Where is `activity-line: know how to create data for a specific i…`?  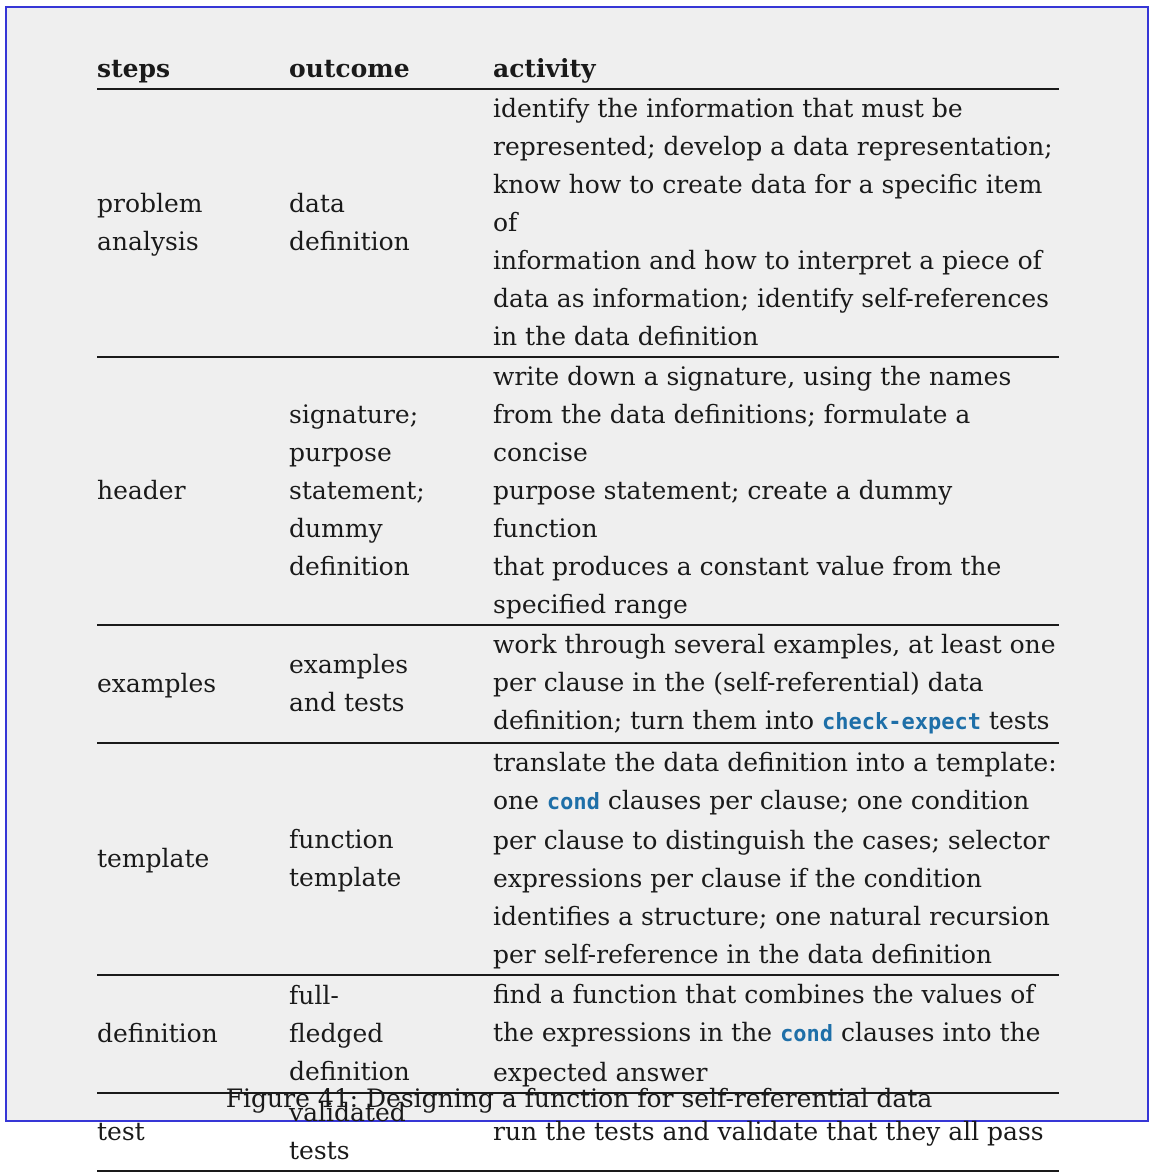 activity-line: know how to create data for a specific i… is located at coordinates (768, 203).